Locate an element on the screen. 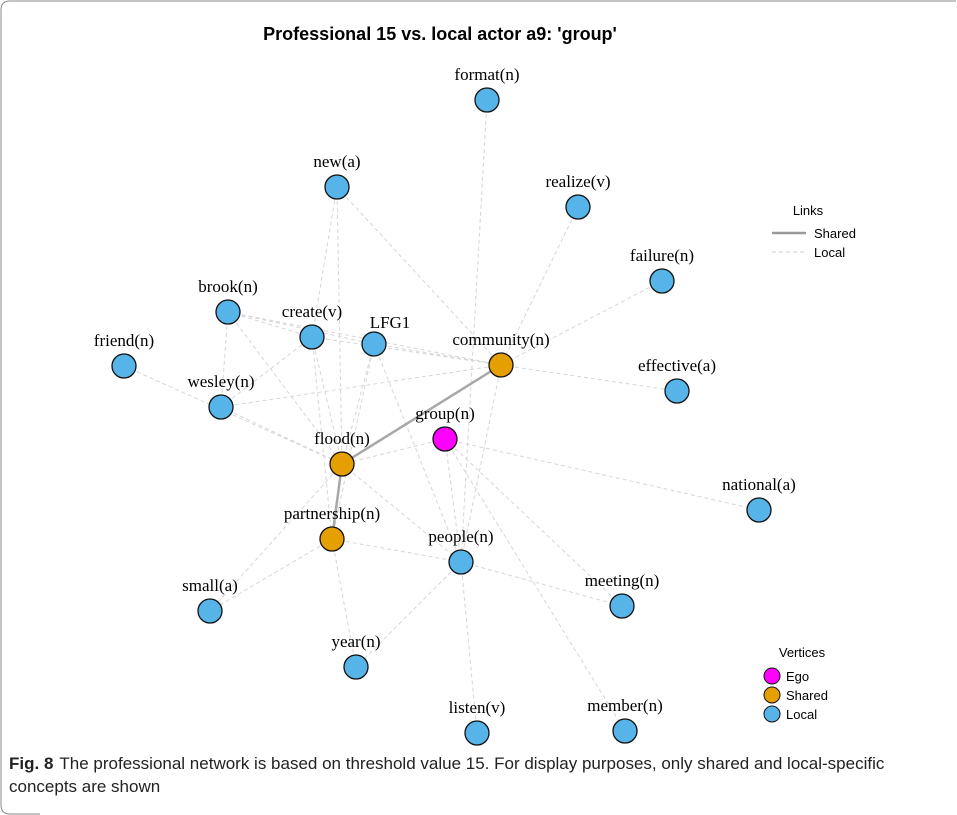 The height and width of the screenshot is (815, 957). node-label: community(n) is located at coordinates (500, 339).